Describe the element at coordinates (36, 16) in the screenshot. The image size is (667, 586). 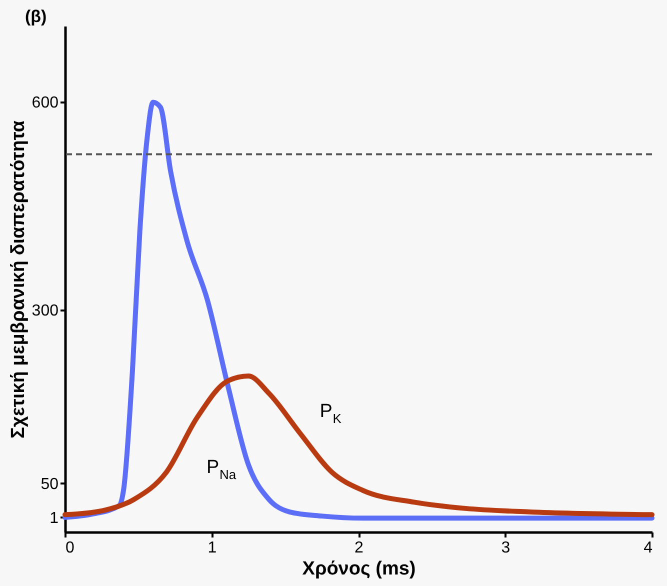
I see `chart-title: (β)` at that location.